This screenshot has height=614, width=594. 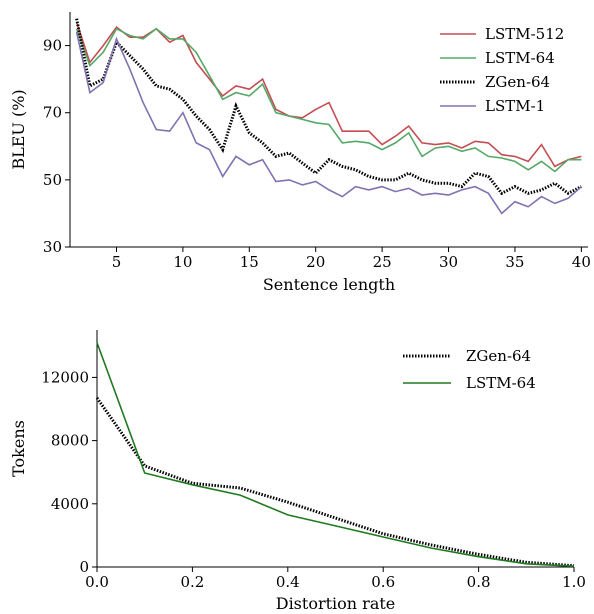 What do you see at coordinates (329, 284) in the screenshot?
I see `x-axis-label: Sentence length` at bounding box center [329, 284].